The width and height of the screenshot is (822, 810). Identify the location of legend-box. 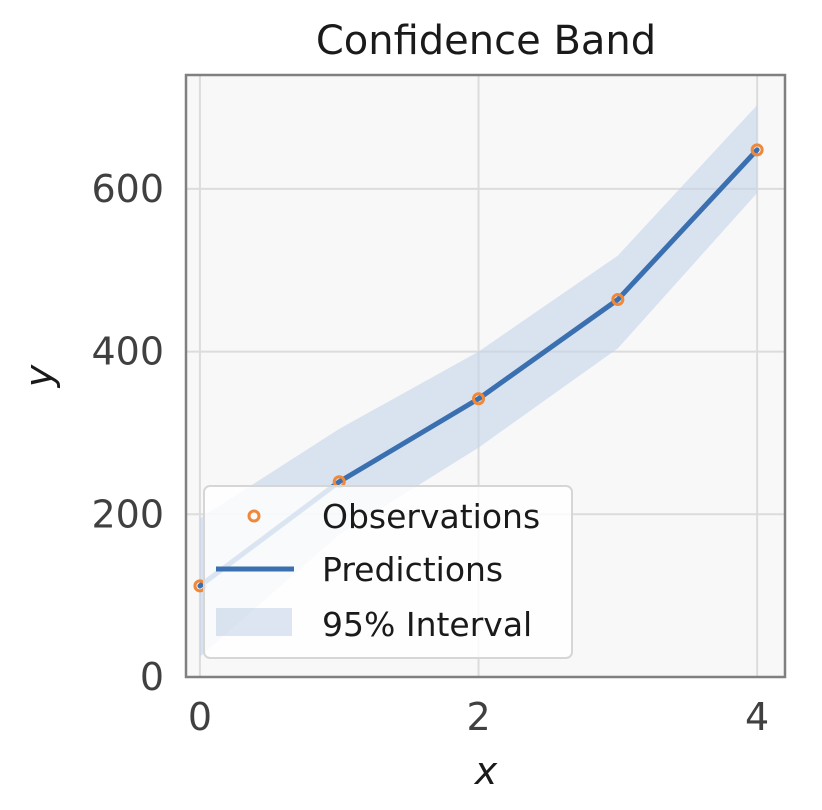
(388, 572).